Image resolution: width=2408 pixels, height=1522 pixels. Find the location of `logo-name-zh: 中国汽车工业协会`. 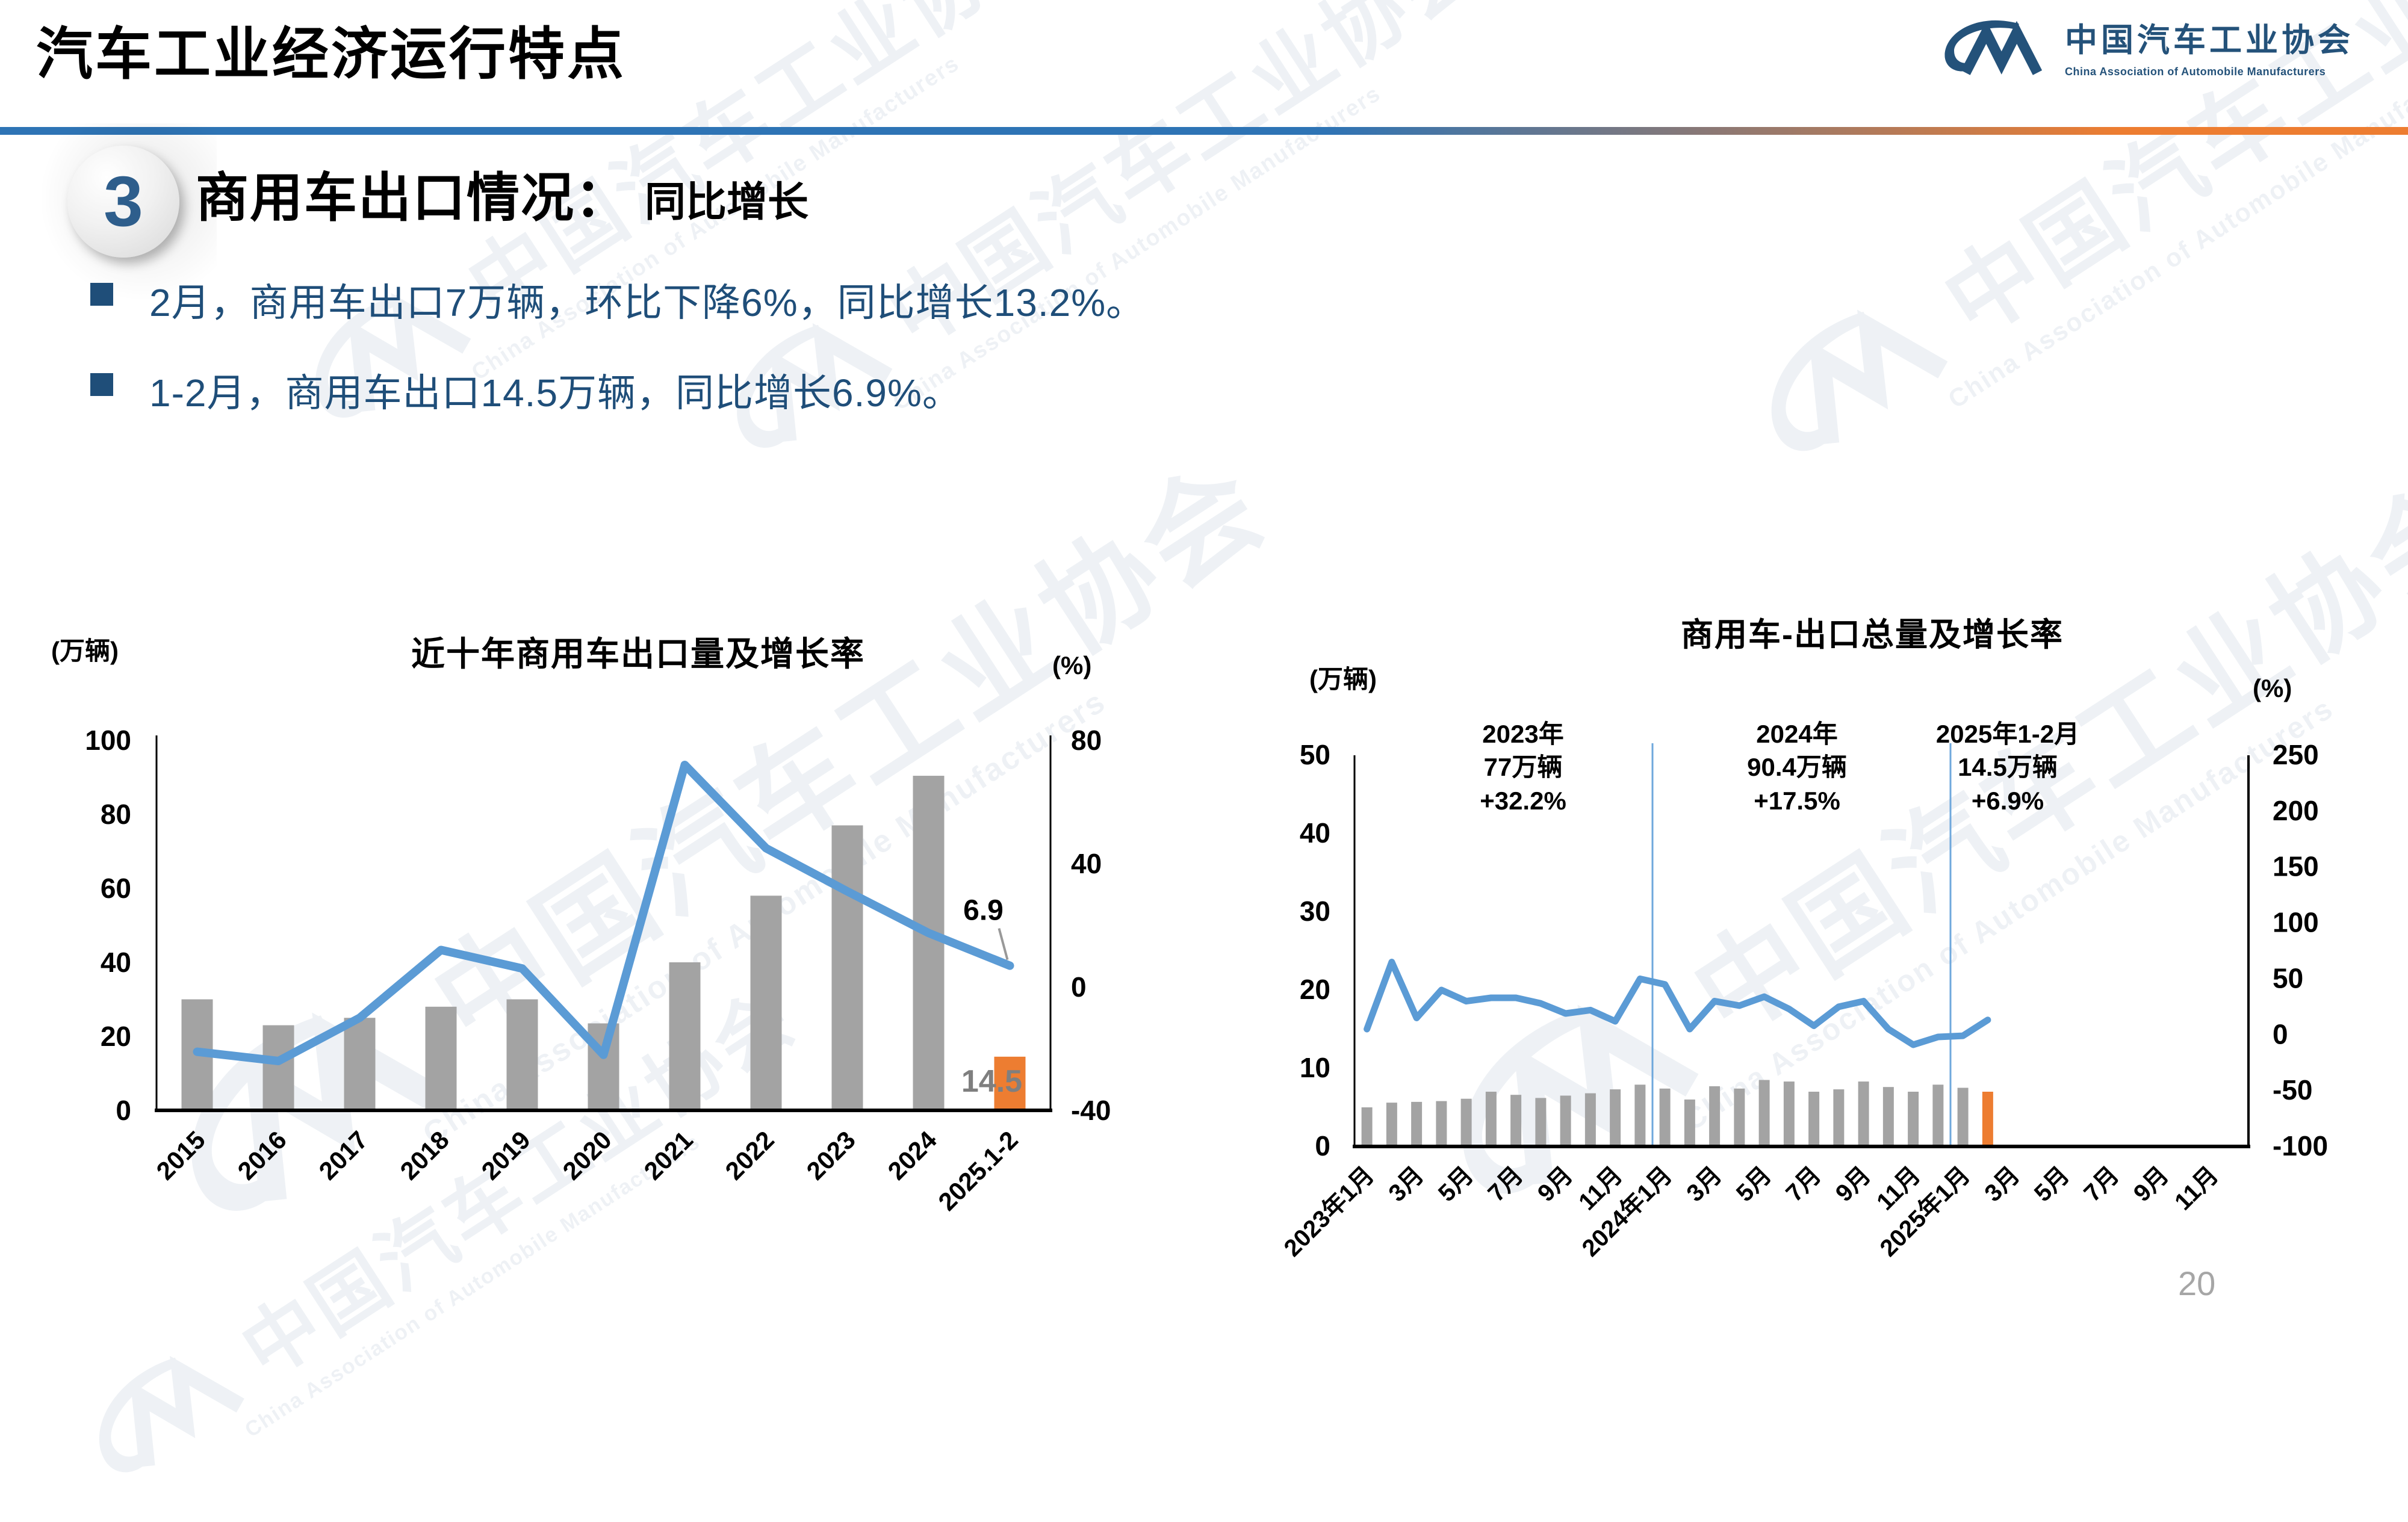

logo-name-zh: 中国汽车工业协会 is located at coordinates (2209, 40).